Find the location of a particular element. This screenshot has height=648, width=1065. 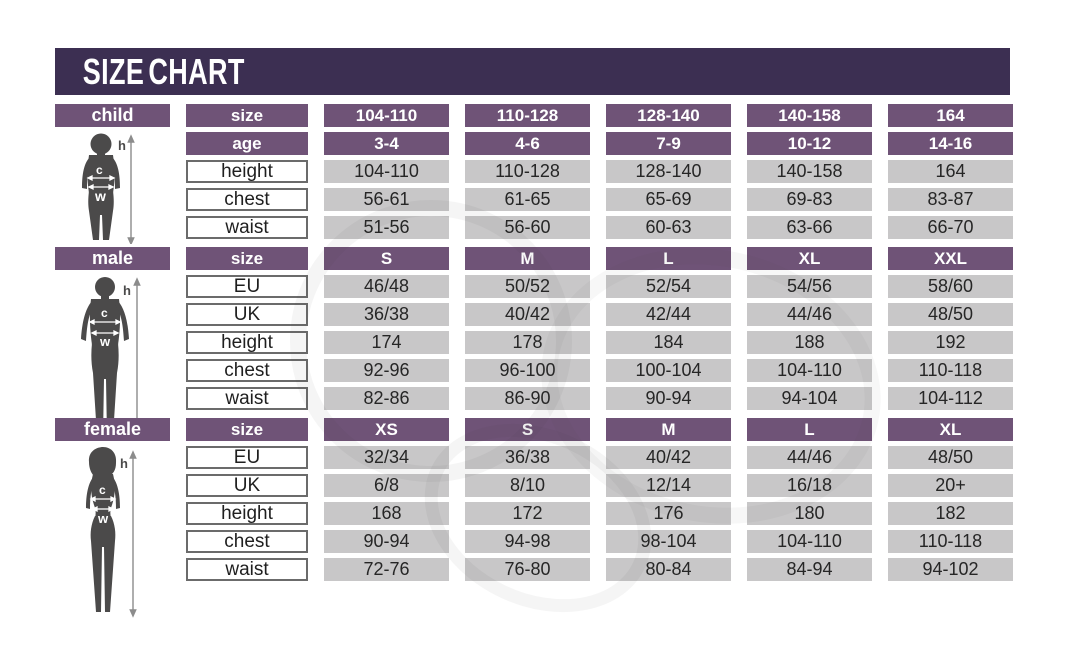

value-cell: 86-90 is located at coordinates (527, 398).